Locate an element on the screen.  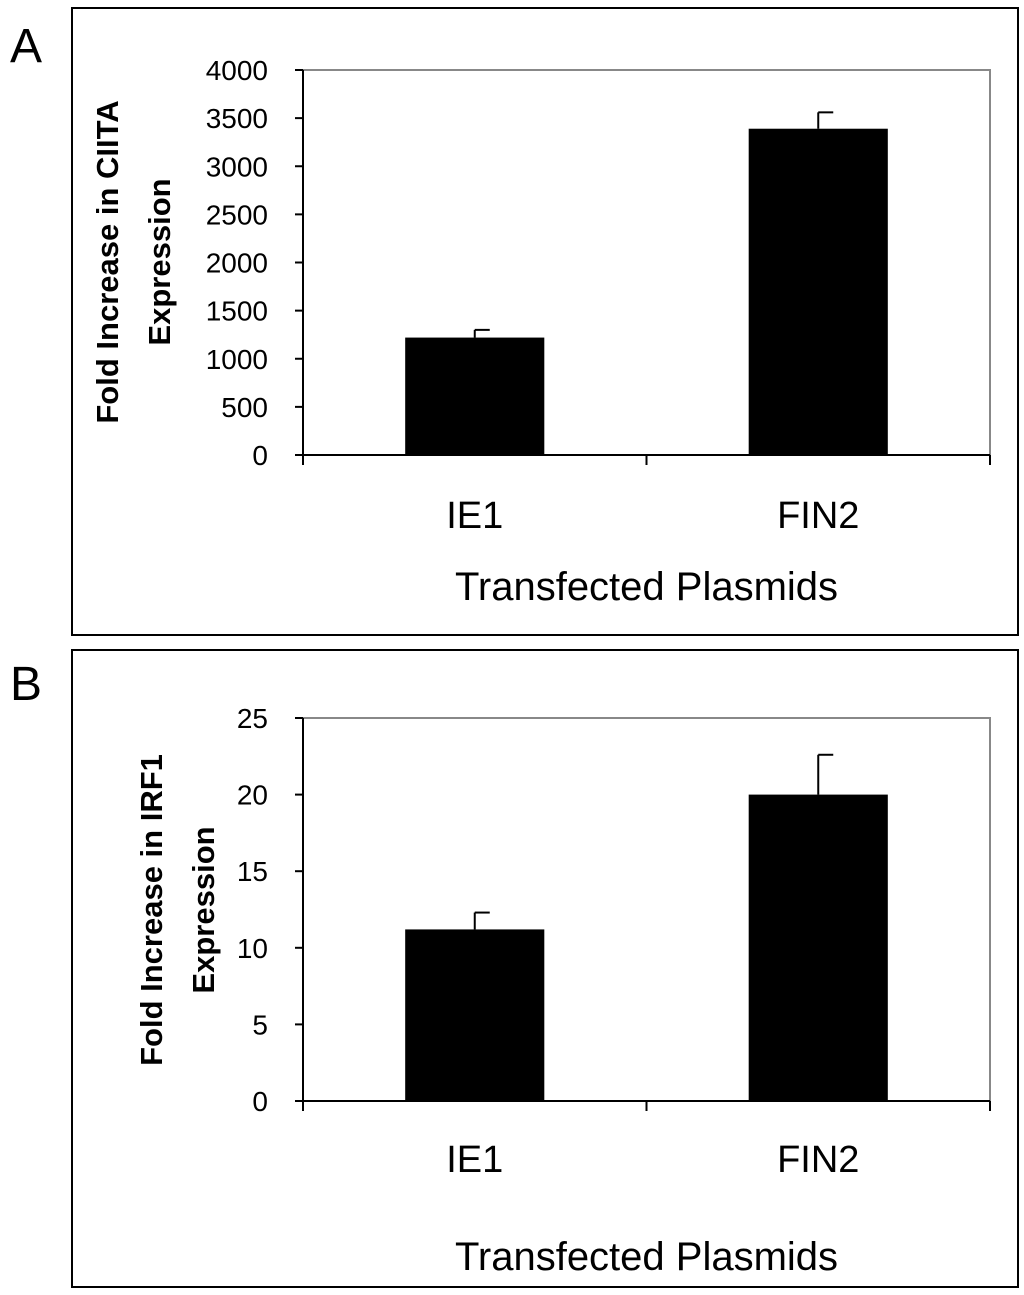
panel-label: A is located at coordinates (26, 46).